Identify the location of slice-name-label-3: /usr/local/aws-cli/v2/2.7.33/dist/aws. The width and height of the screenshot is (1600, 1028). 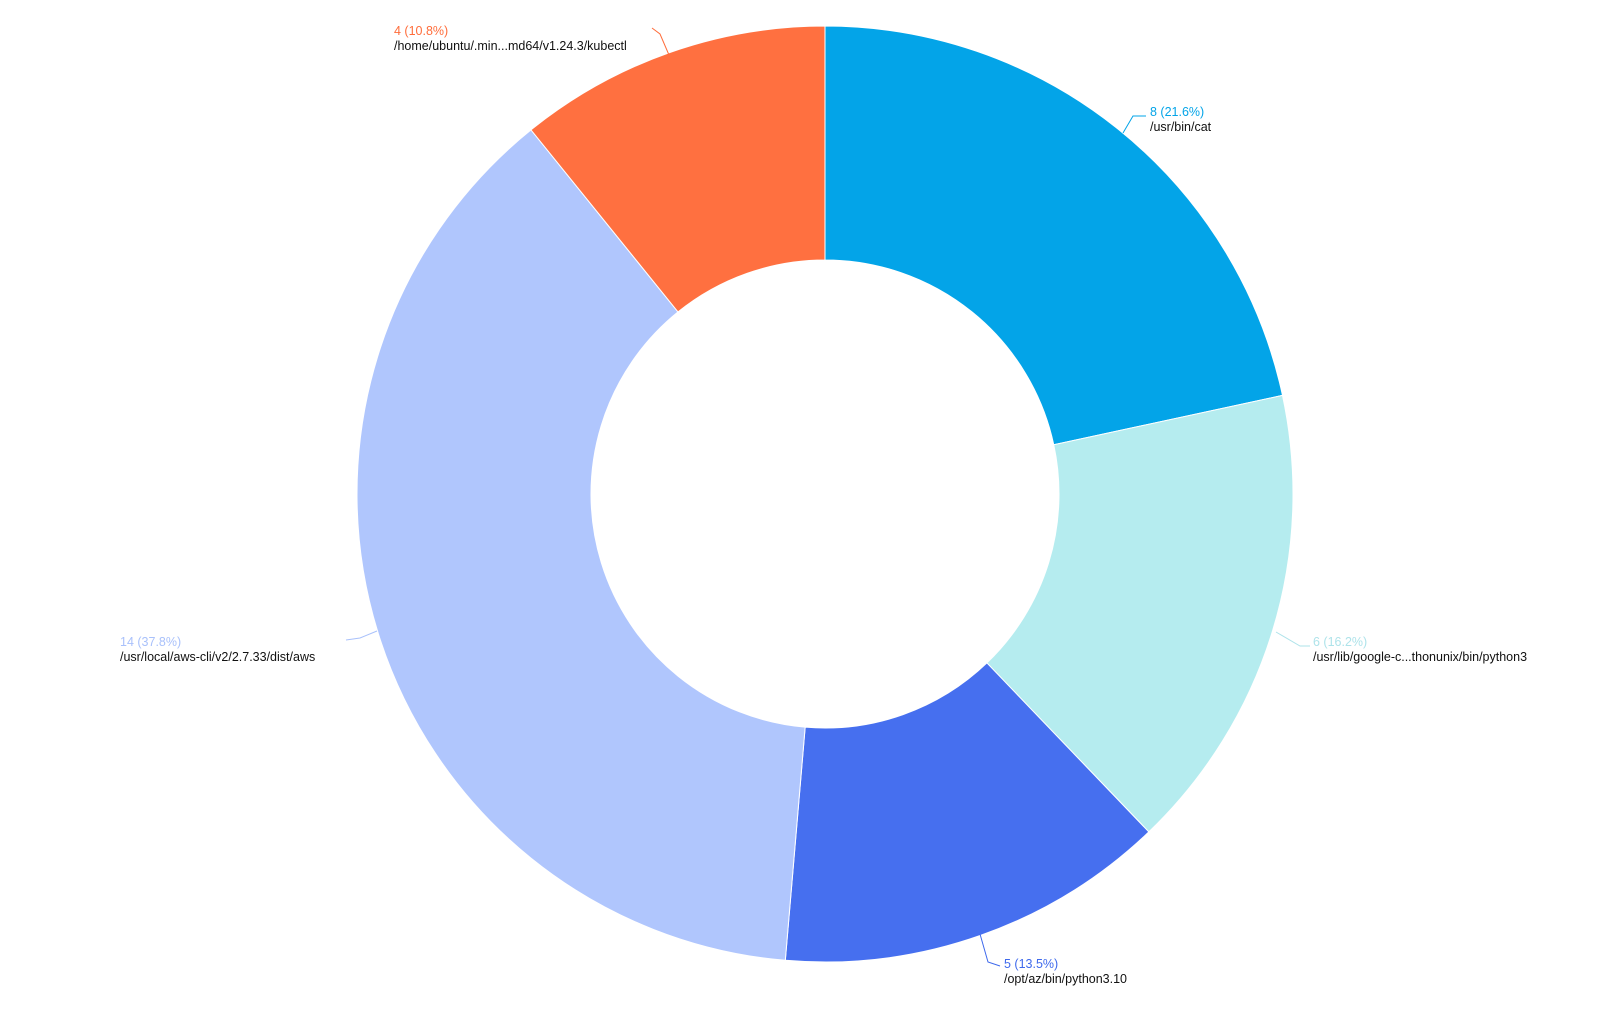
(217, 657).